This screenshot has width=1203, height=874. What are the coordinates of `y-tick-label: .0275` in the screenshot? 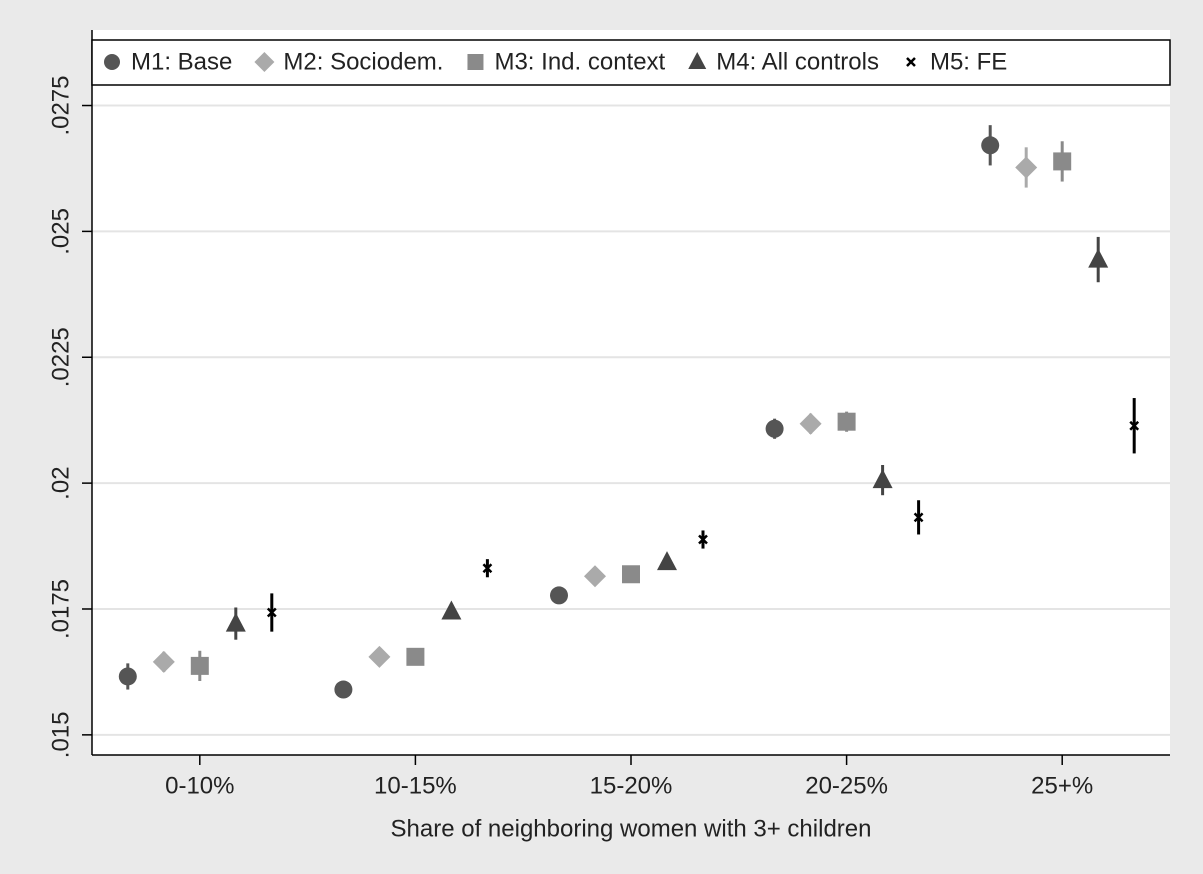 It's located at (60, 105).